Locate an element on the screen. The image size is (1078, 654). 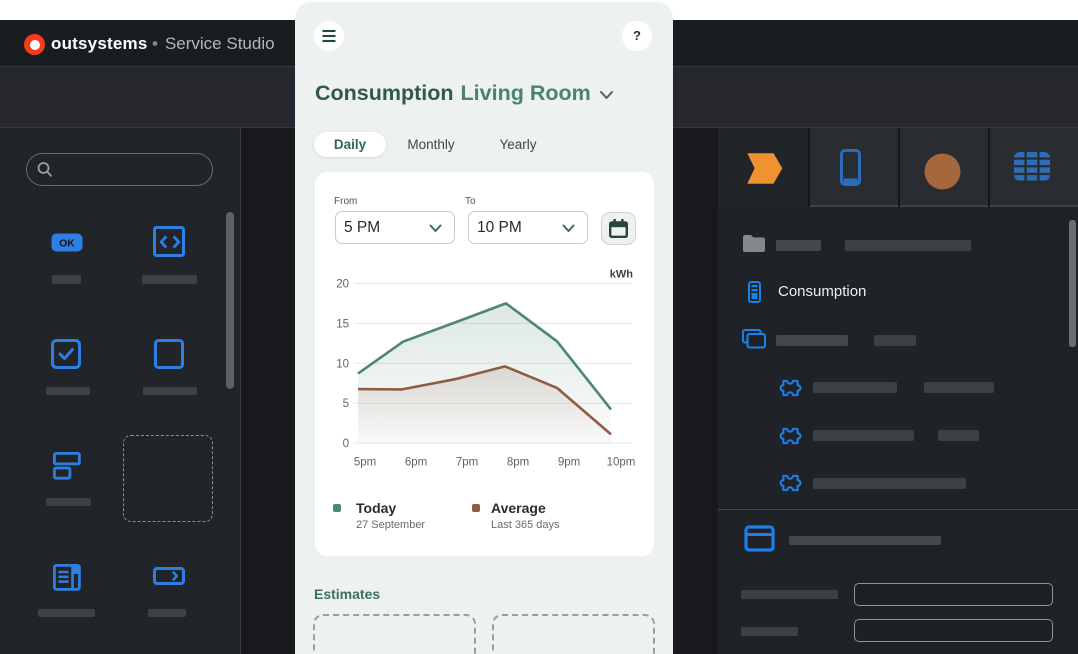
svg-text: 7pm is located at coordinates (467, 463).